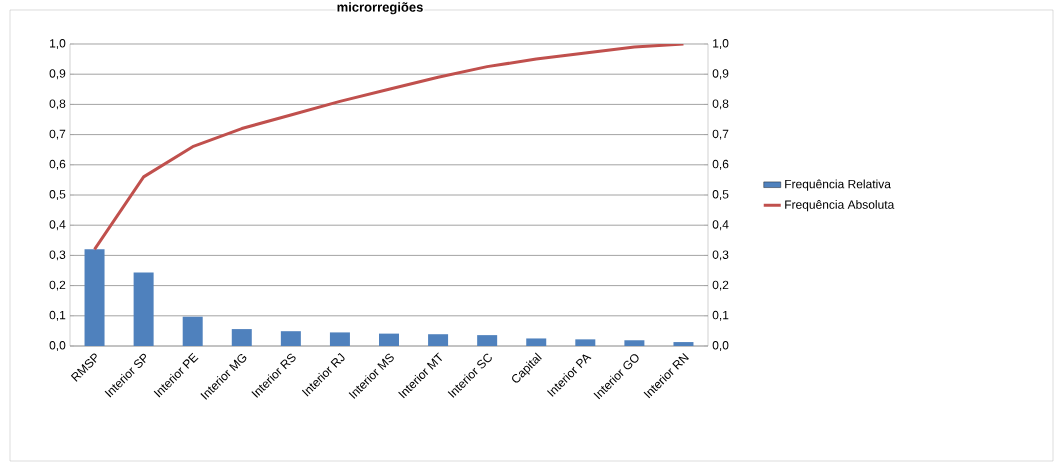 Image resolution: width=1054 pixels, height=462 pixels. What do you see at coordinates (720, 164) in the screenshot?
I see `y2-tick-label: 0,6` at bounding box center [720, 164].